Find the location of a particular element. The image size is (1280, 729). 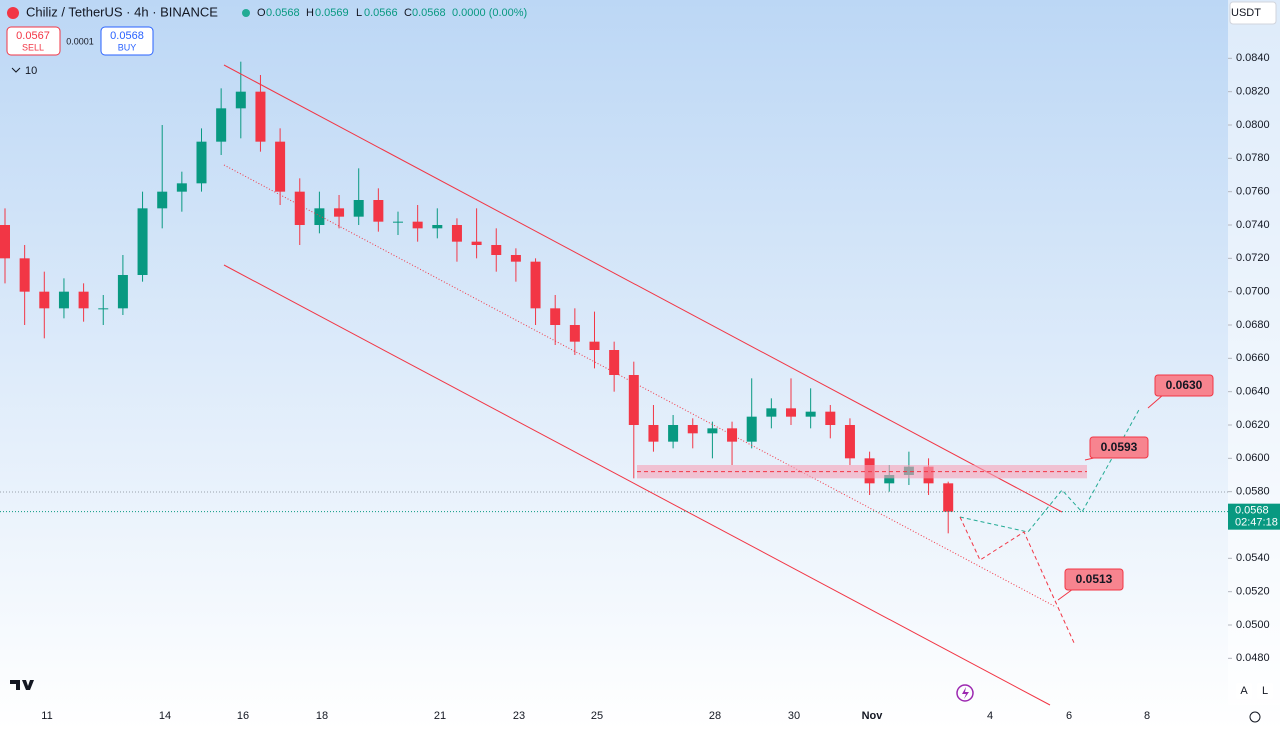

buy-button is located at coordinates (127, 41).